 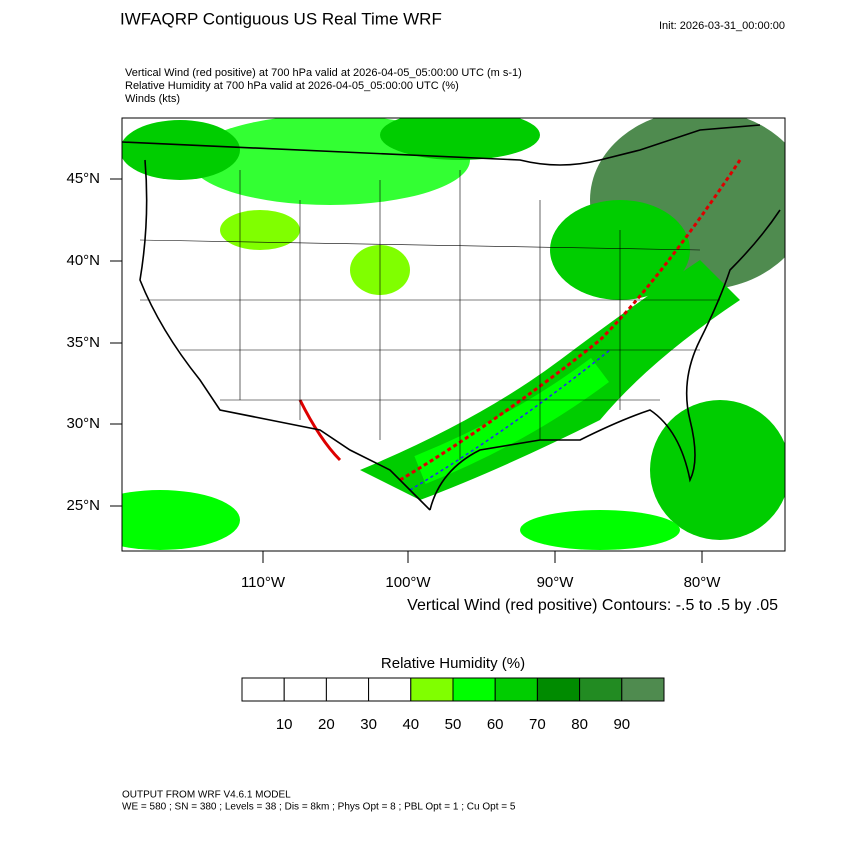 What do you see at coordinates (537, 724) in the screenshot?
I see `colorbar-label: 70` at bounding box center [537, 724].